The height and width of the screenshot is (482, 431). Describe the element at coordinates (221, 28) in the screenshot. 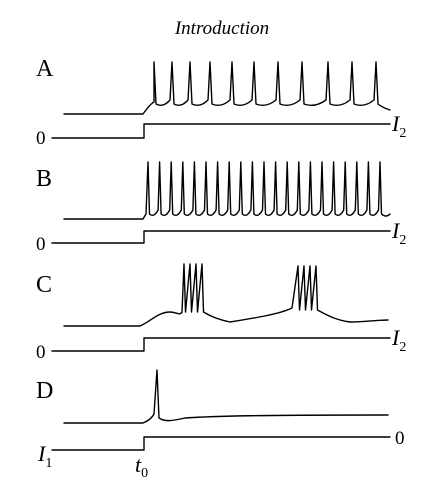

I see `figure-title: Introduction` at that location.